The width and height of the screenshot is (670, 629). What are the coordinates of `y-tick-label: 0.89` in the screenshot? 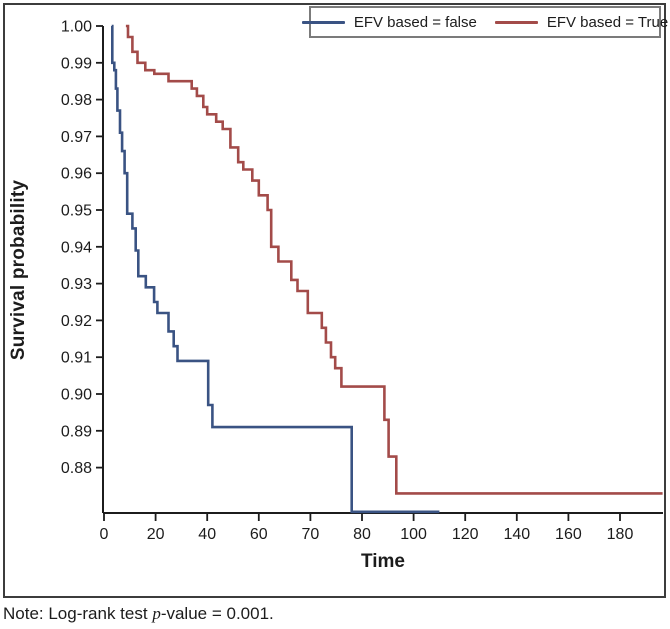 It's located at (76, 431).